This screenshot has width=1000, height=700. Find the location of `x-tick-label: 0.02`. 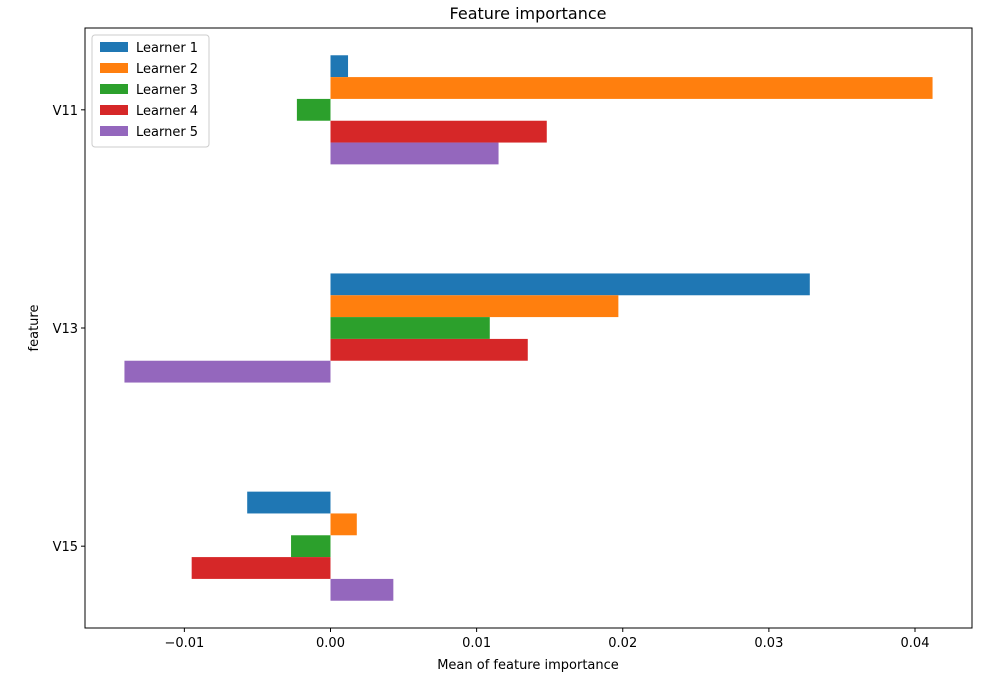

x-tick-label: 0.02 is located at coordinates (622, 643).